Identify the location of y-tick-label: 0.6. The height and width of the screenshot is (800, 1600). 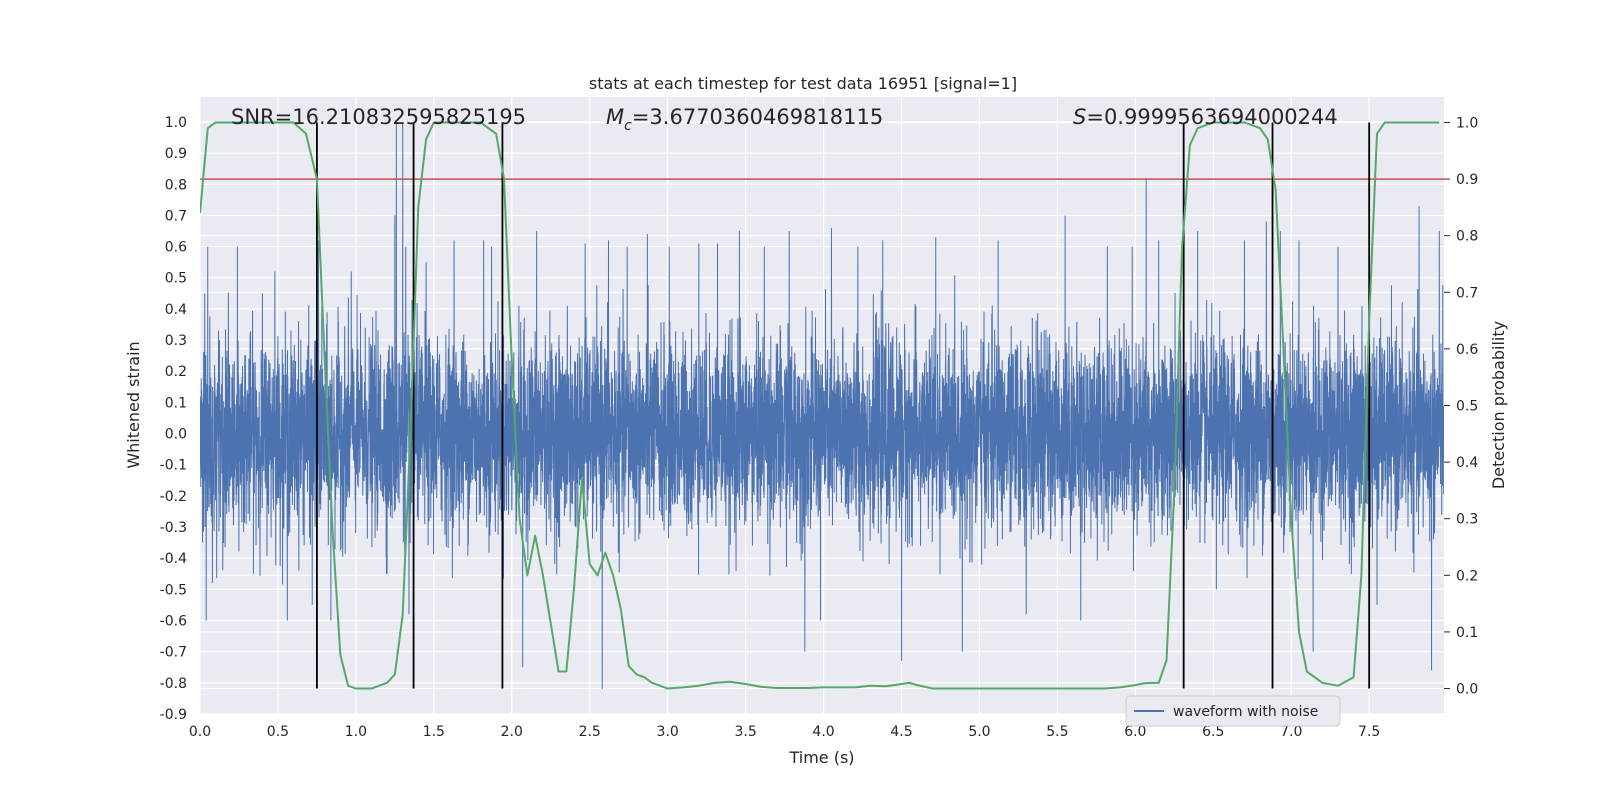
(176, 248).